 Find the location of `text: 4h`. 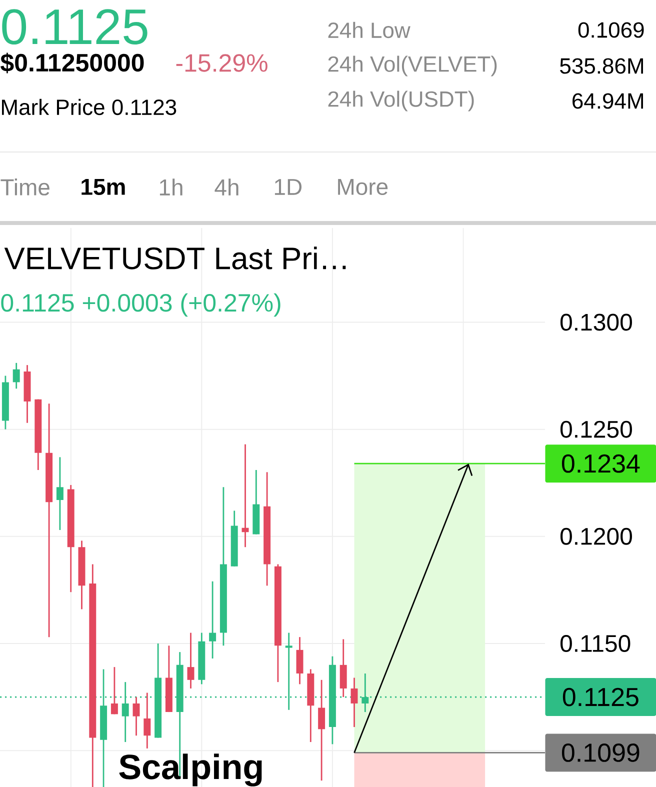

text: 4h is located at coordinates (226, 187).